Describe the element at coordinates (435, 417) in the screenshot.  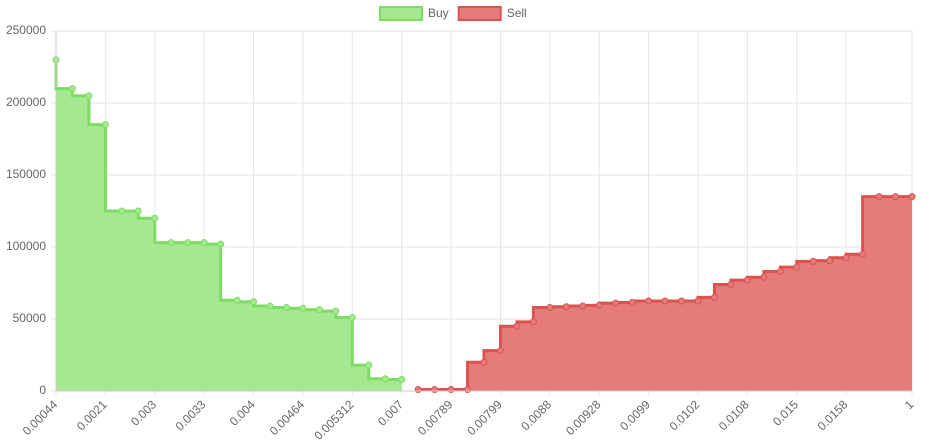
I see `x-tick-label: 0.00789` at that location.